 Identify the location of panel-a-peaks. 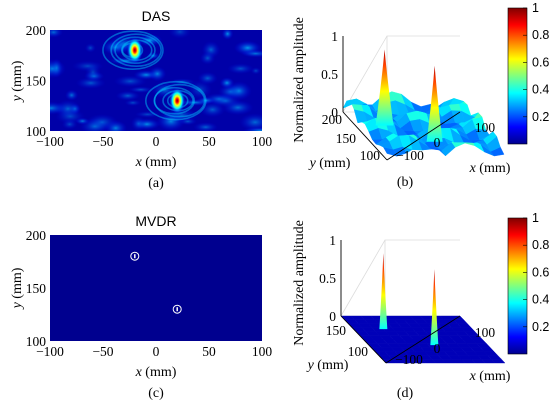
(156, 75).